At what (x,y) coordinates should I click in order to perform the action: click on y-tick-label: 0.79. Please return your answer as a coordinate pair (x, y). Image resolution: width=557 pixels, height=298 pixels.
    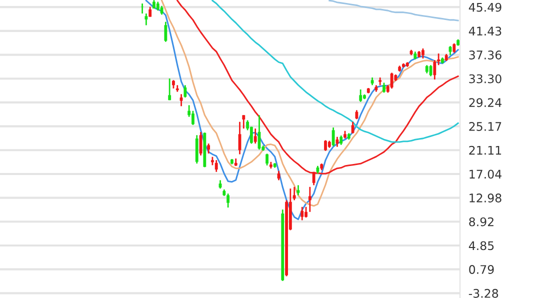
    Looking at the image, I should click on (481, 269).